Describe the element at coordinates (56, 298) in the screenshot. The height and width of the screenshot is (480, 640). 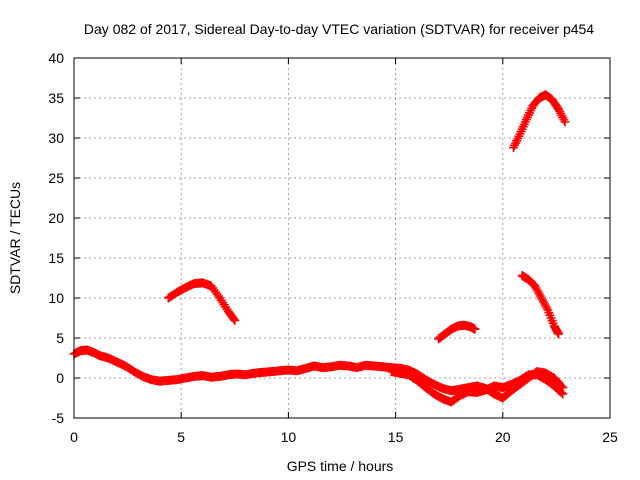
I see `y-tick-label: 10` at that location.